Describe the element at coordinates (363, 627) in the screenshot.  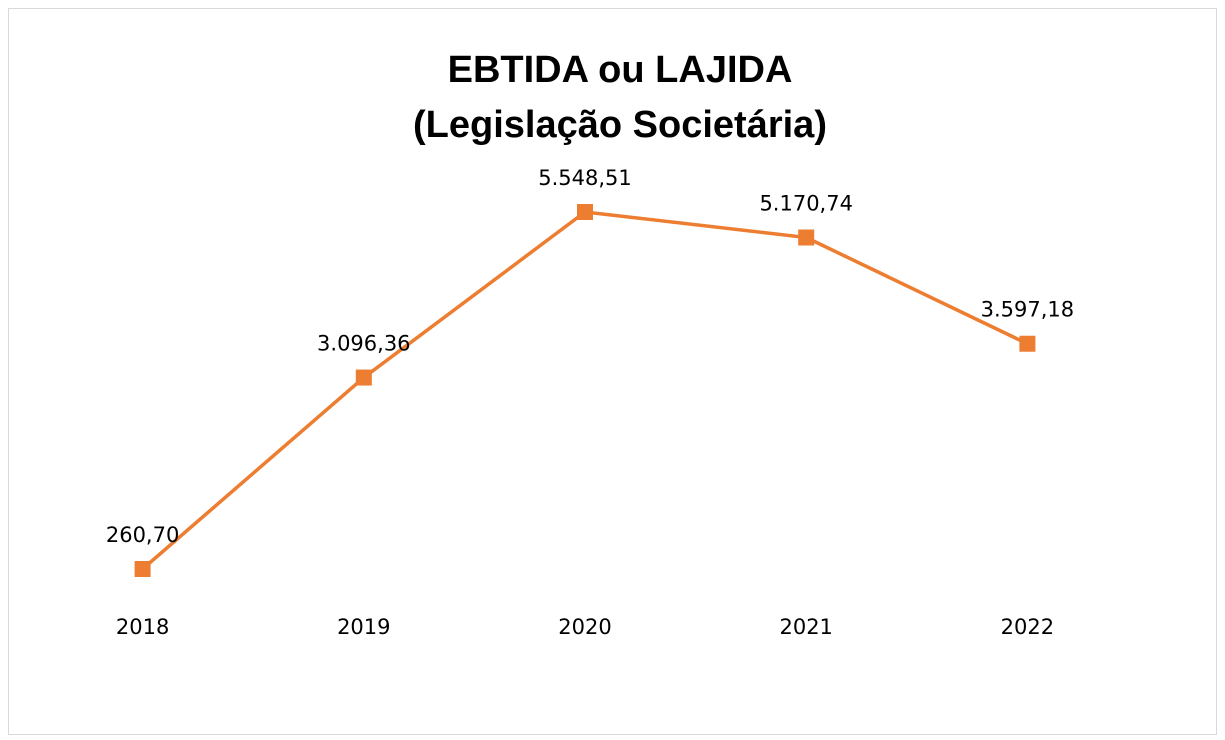
I see `x-tick-label: 2019` at that location.